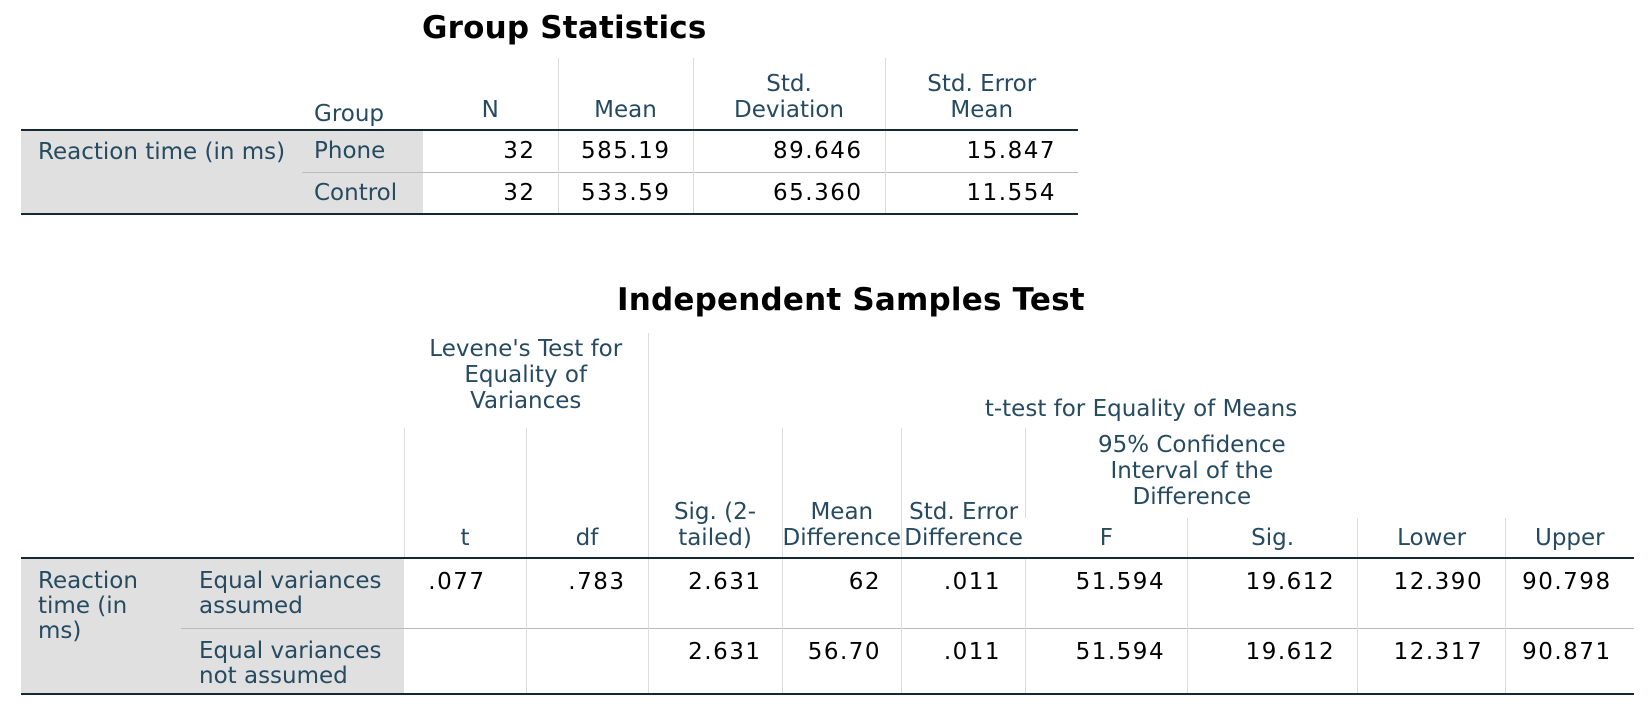  Describe the element at coordinates (982, 110) in the screenshot. I see `header-std-error-line2: Mean` at that location.